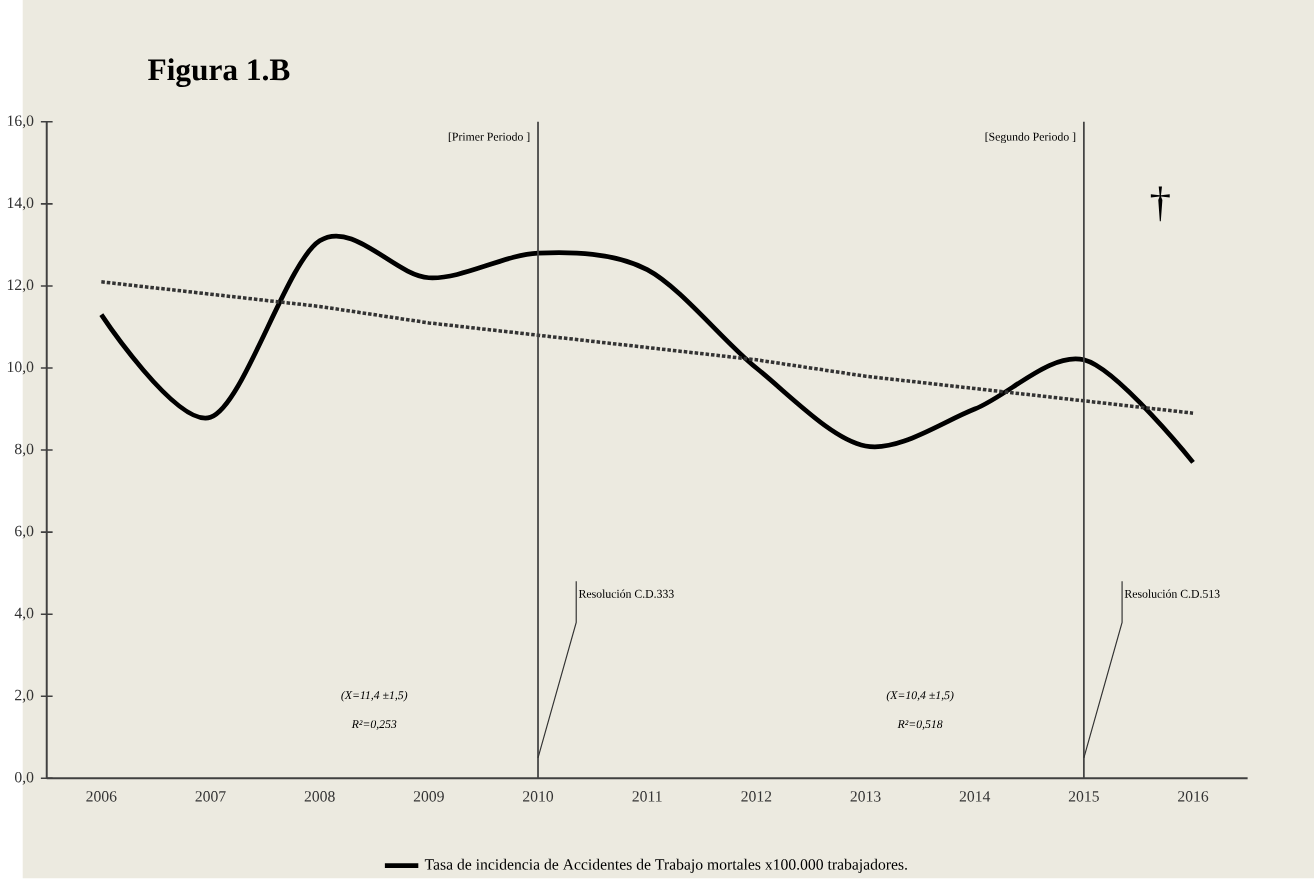 This screenshot has width=1314, height=880. Describe the element at coordinates (1160, 204) in the screenshot. I see `annotation: †` at that location.